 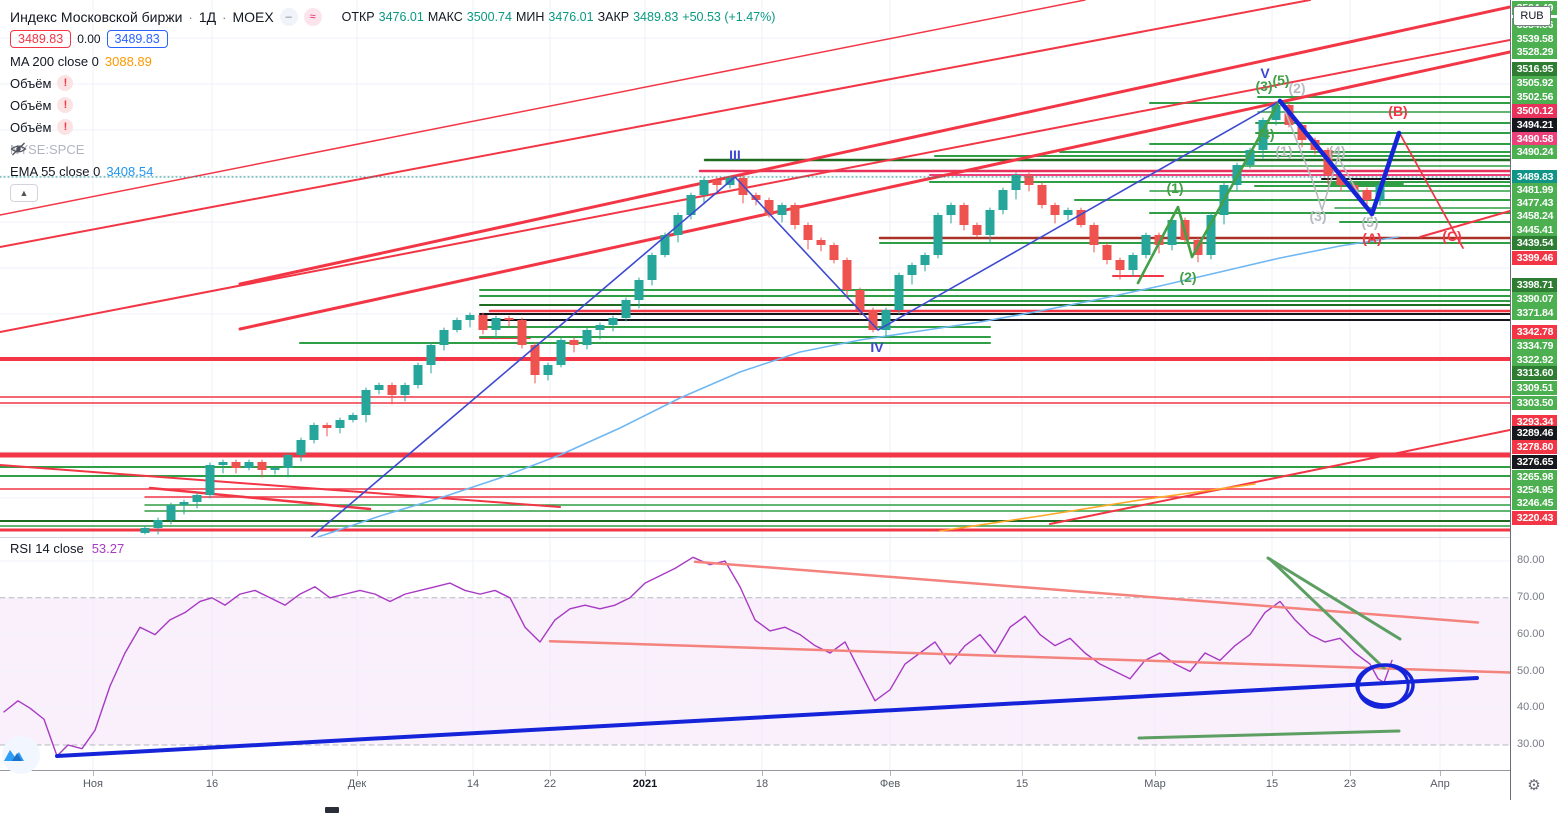 What do you see at coordinates (1534, 313) in the screenshot?
I see `price-level-label: 3371.84` at bounding box center [1534, 313].